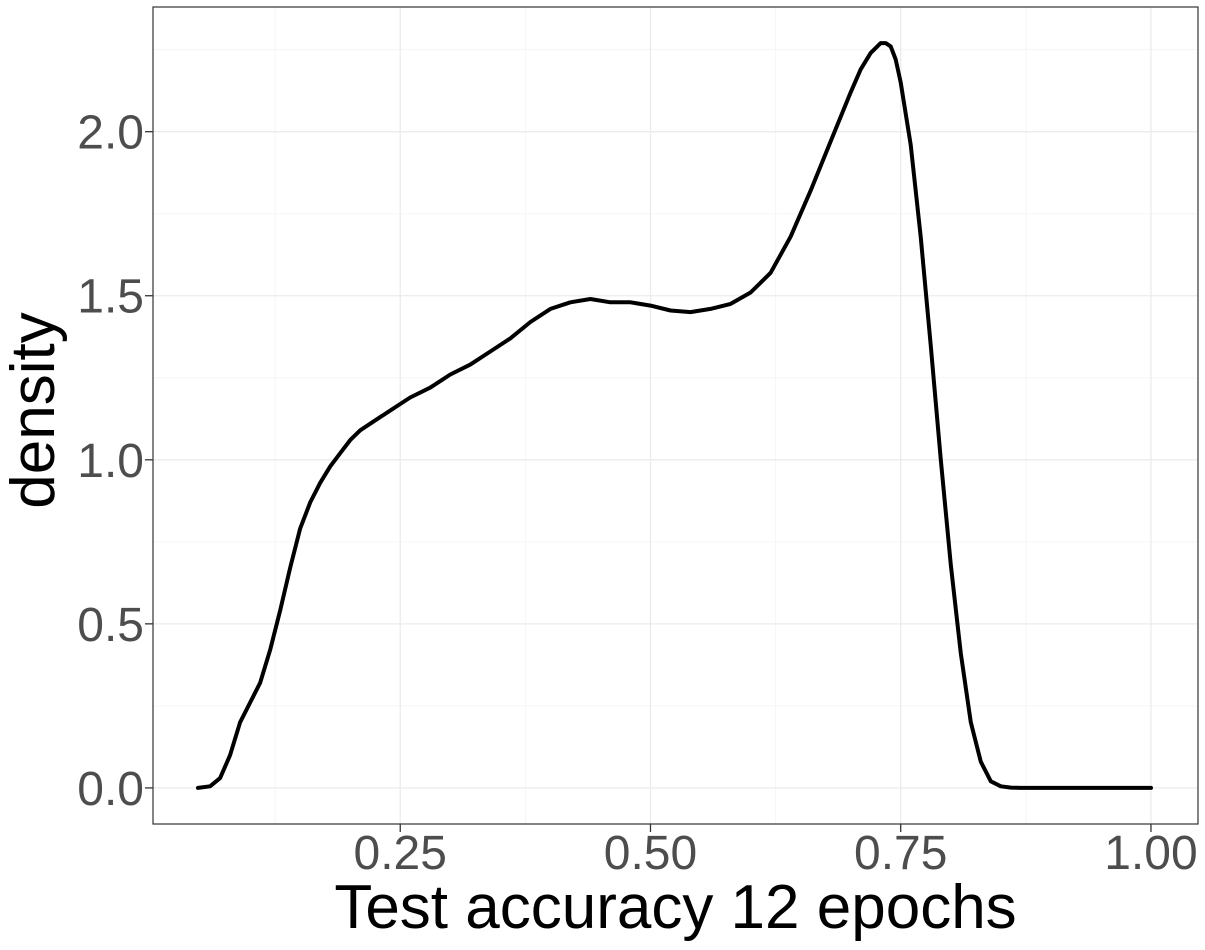 The width and height of the screenshot is (1205, 950). Describe the element at coordinates (110, 461) in the screenshot. I see `y-tick-label: 1.0` at that location.